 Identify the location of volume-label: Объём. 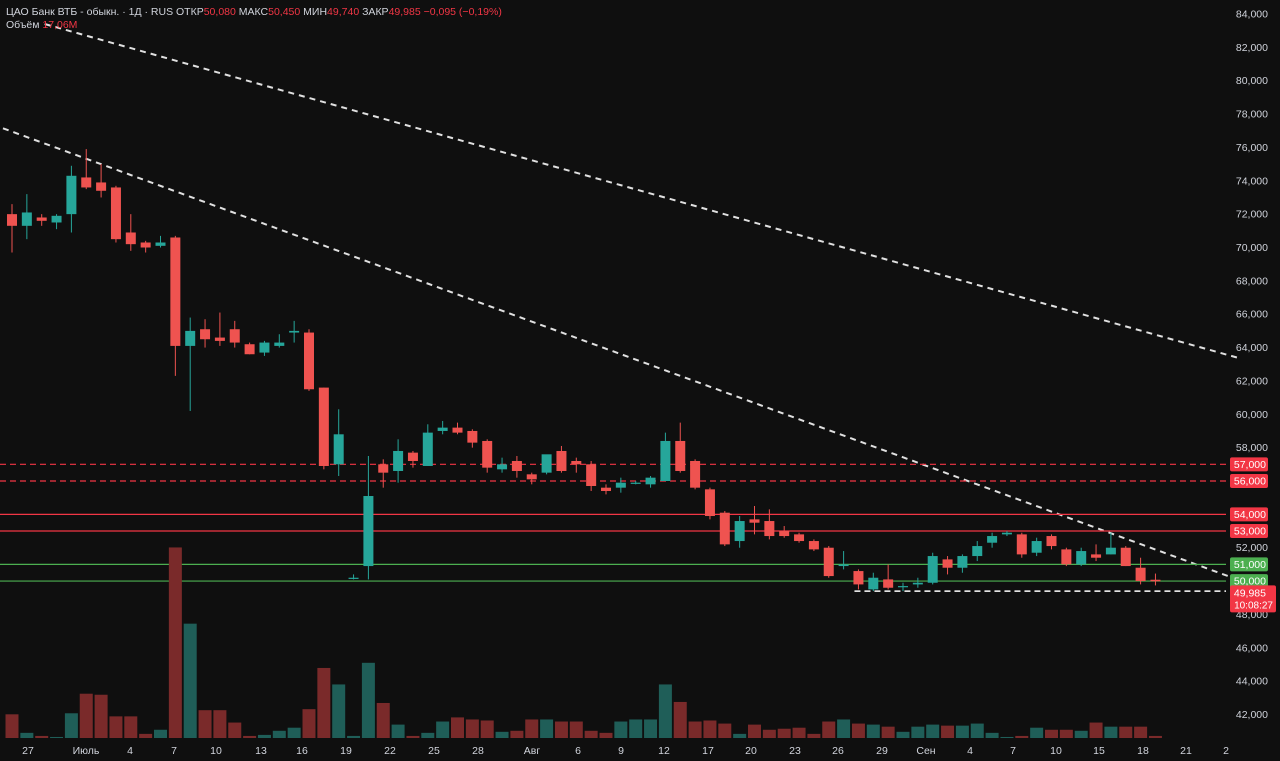
(23, 25).